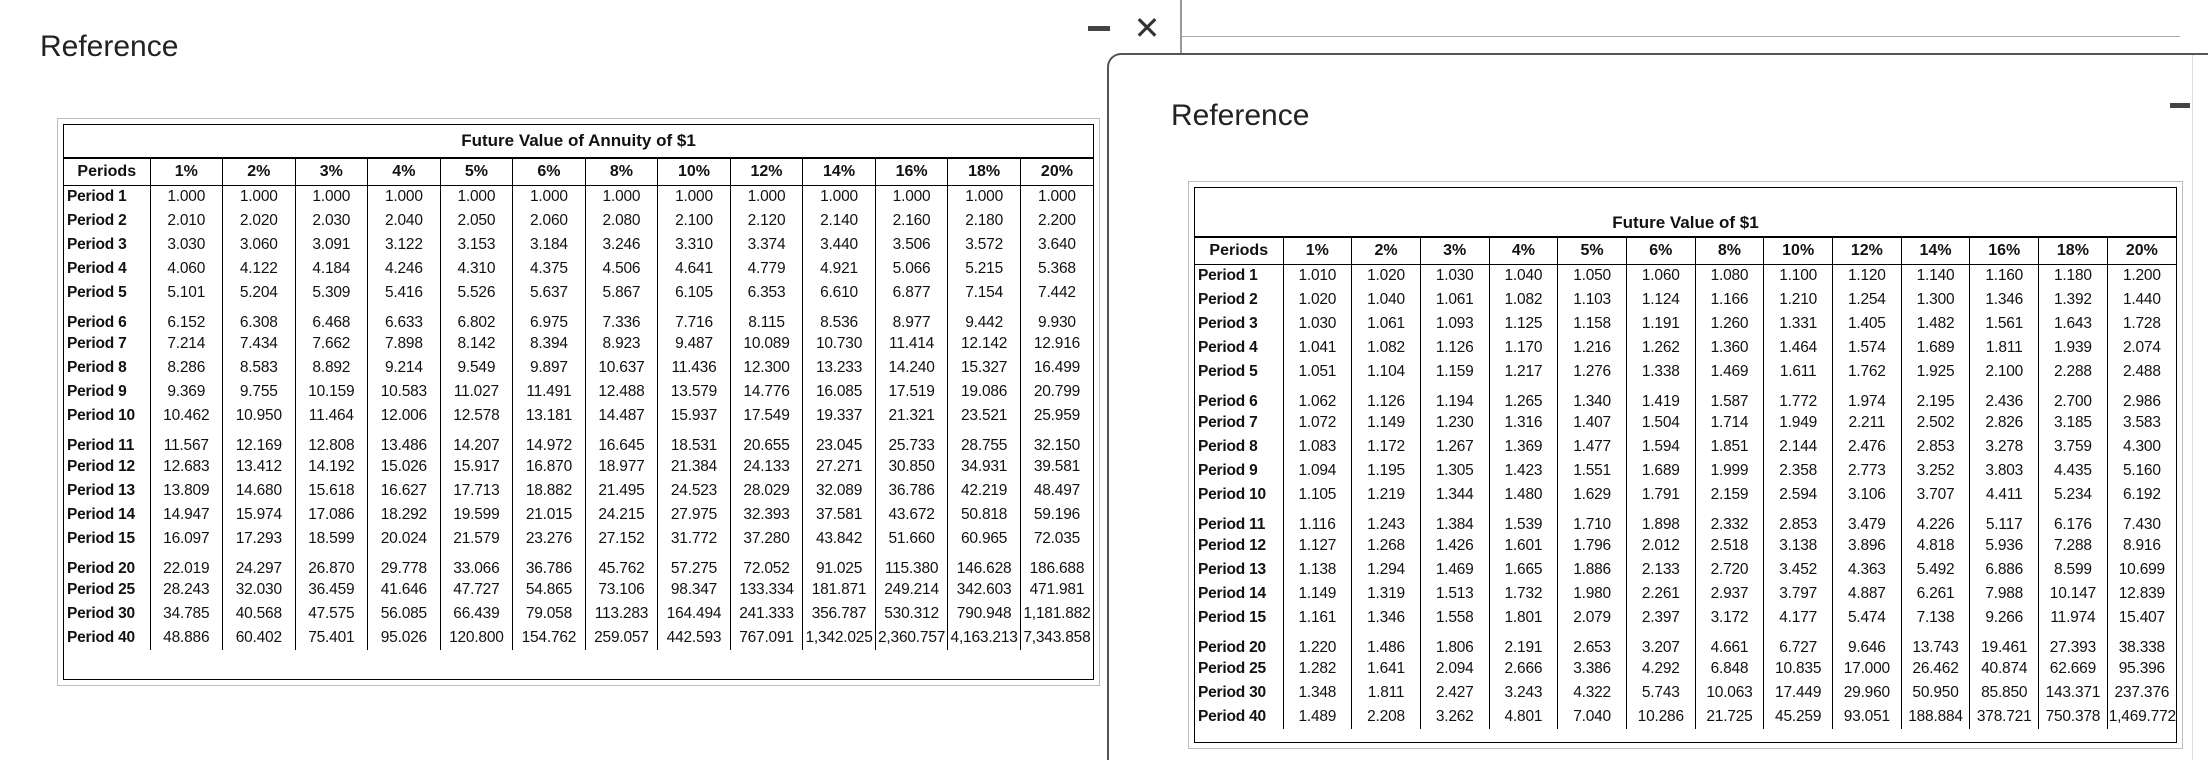 The image size is (2208, 760). I want to click on table-cell: 3.640, so click(1056, 245).